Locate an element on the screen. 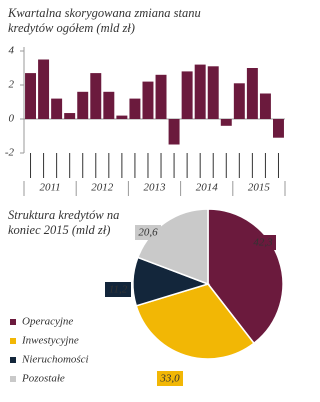  y-tick-label: -2 is located at coordinates (10, 153).